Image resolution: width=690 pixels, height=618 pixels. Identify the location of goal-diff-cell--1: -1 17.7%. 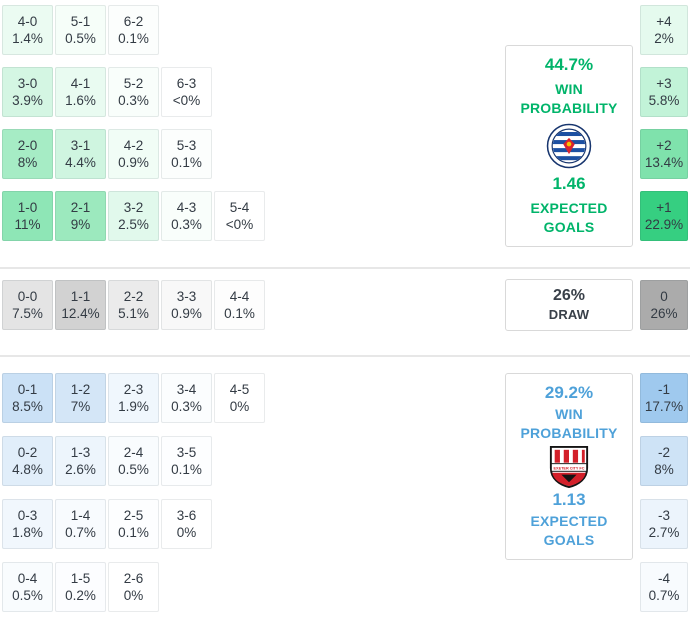
(664, 398).